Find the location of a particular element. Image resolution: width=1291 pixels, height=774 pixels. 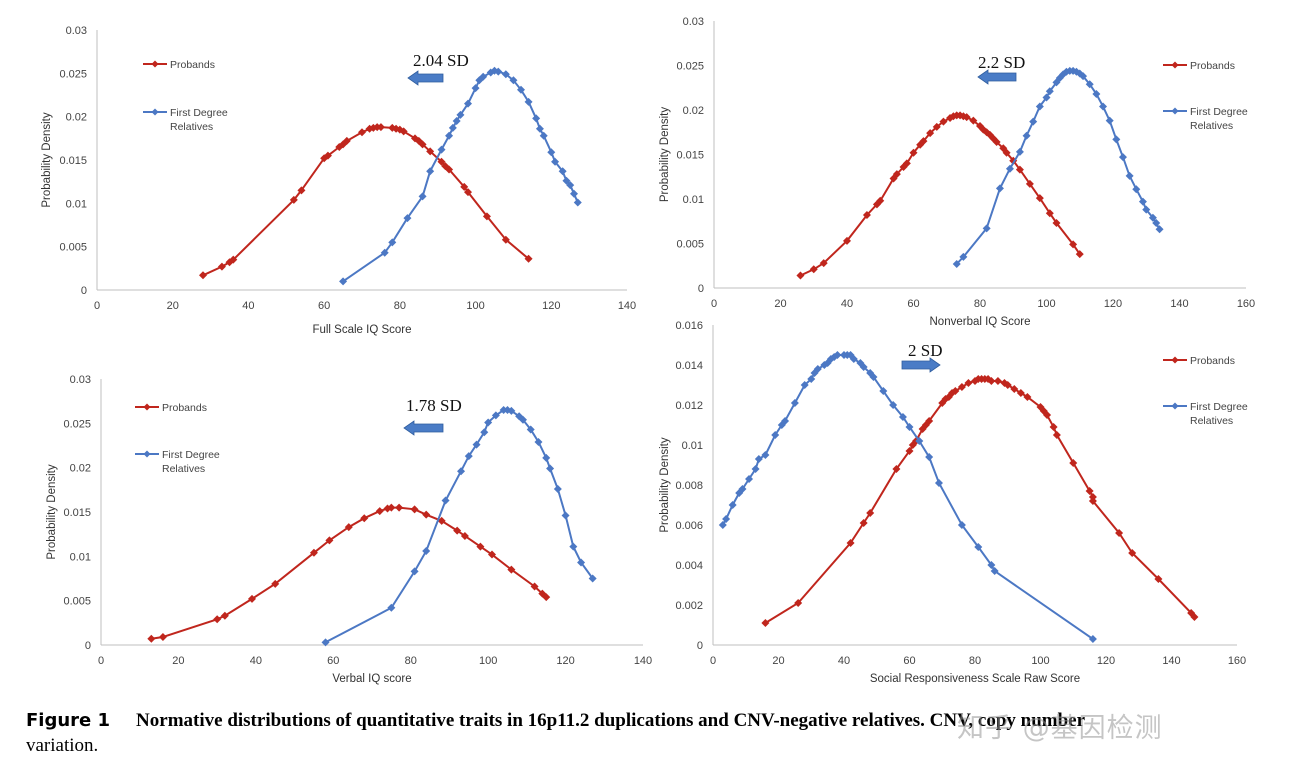

x-tick-label: 40 is located at coordinates (248, 306).